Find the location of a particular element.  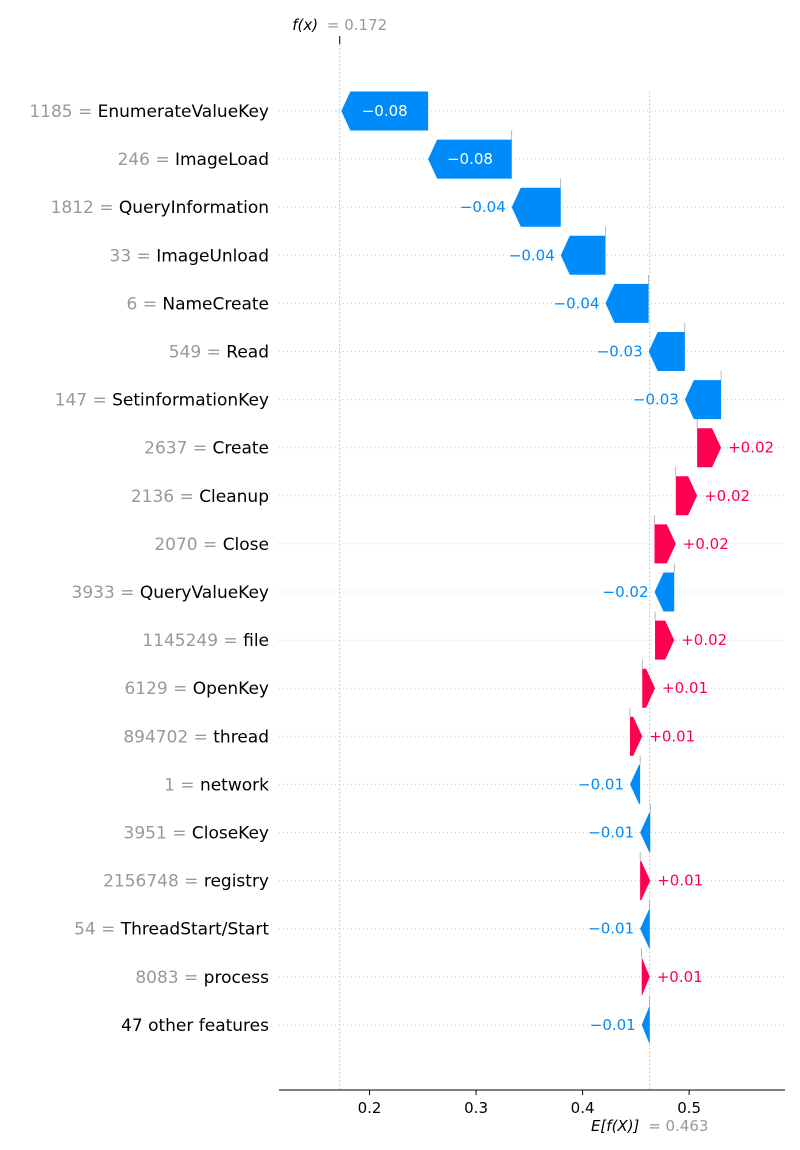

feature-name: Cleanup is located at coordinates (234, 497).